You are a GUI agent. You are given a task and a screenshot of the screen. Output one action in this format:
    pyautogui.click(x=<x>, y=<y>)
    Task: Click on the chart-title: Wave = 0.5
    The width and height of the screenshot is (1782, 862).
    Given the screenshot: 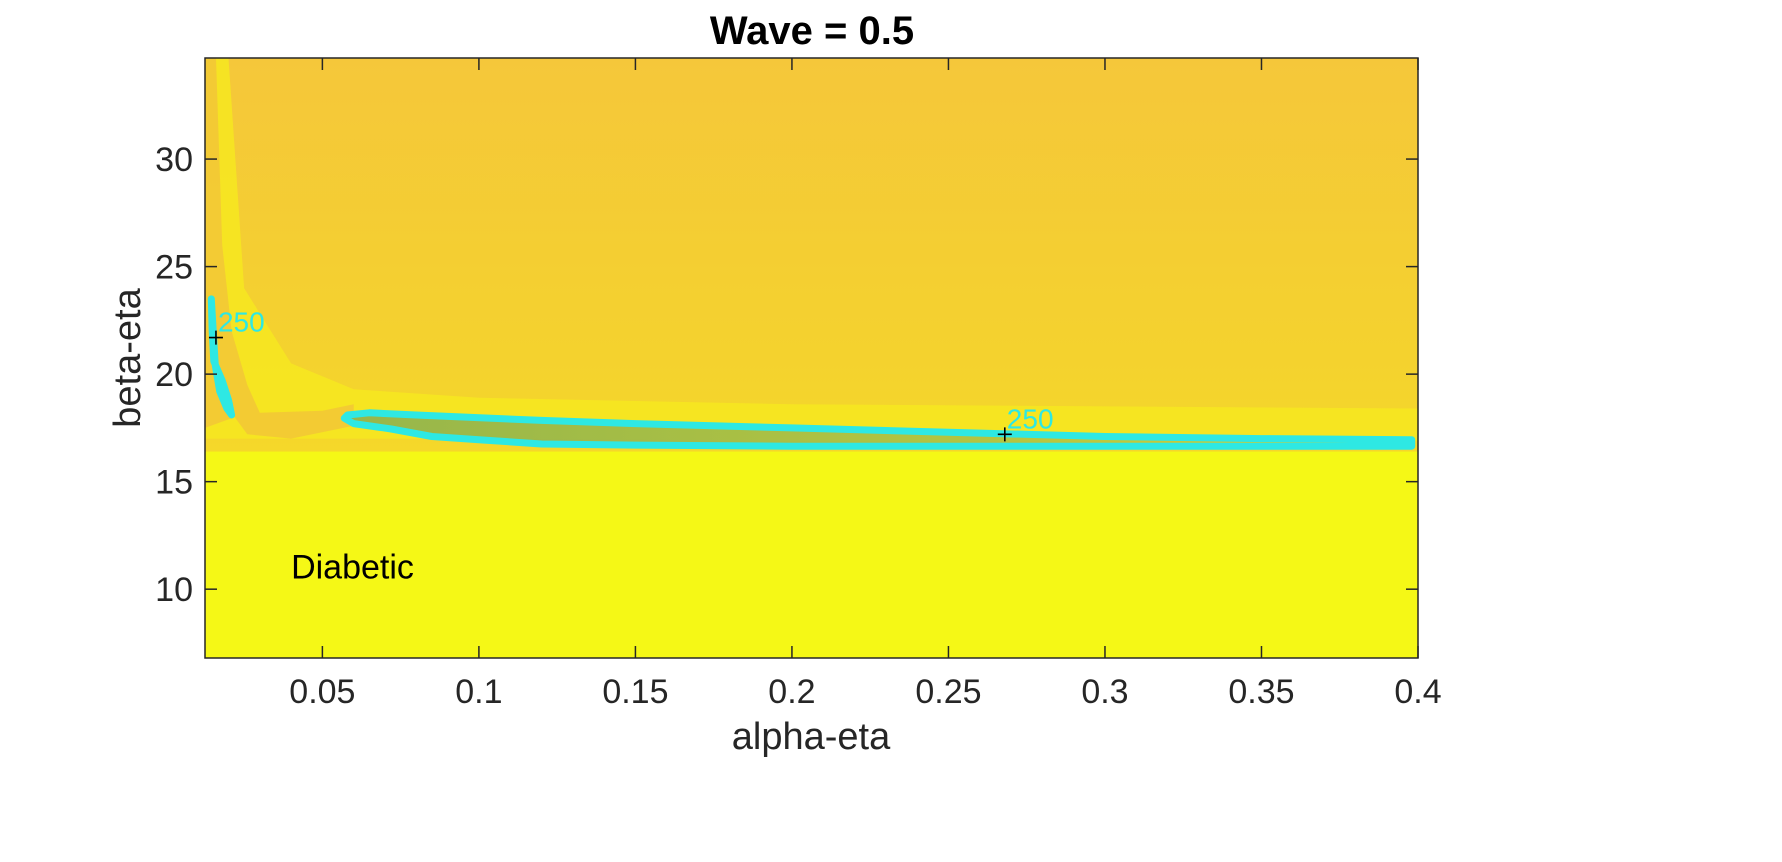 What is the action you would take?
    pyautogui.click(x=812, y=31)
    